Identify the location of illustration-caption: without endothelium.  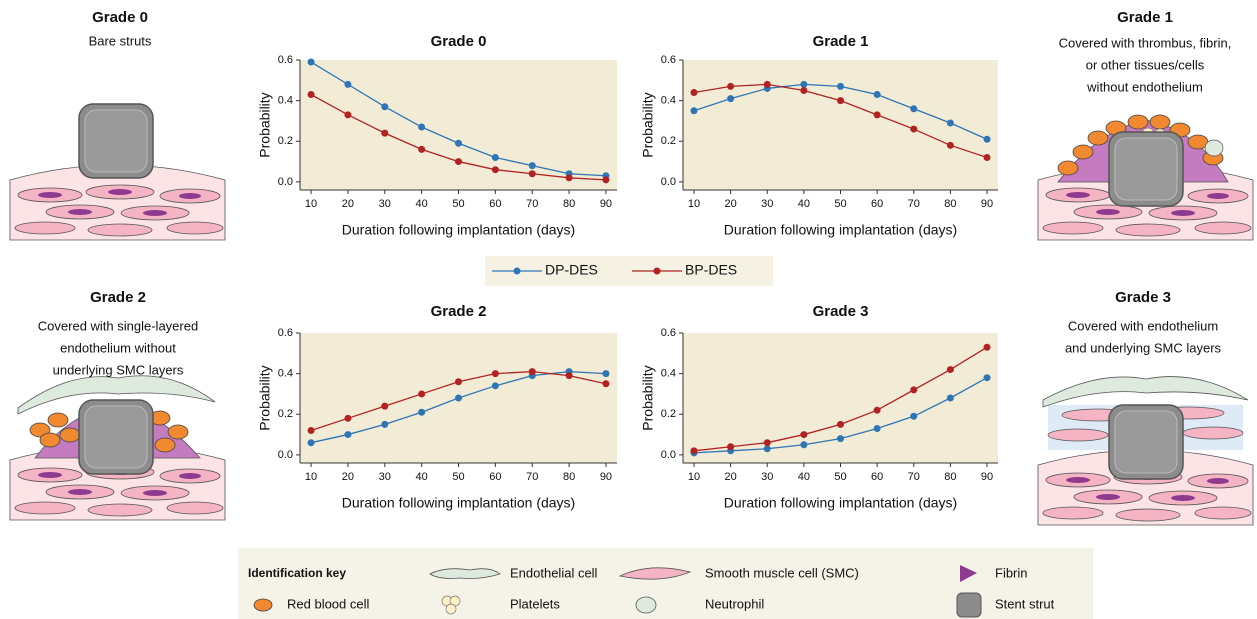
(1144, 86).